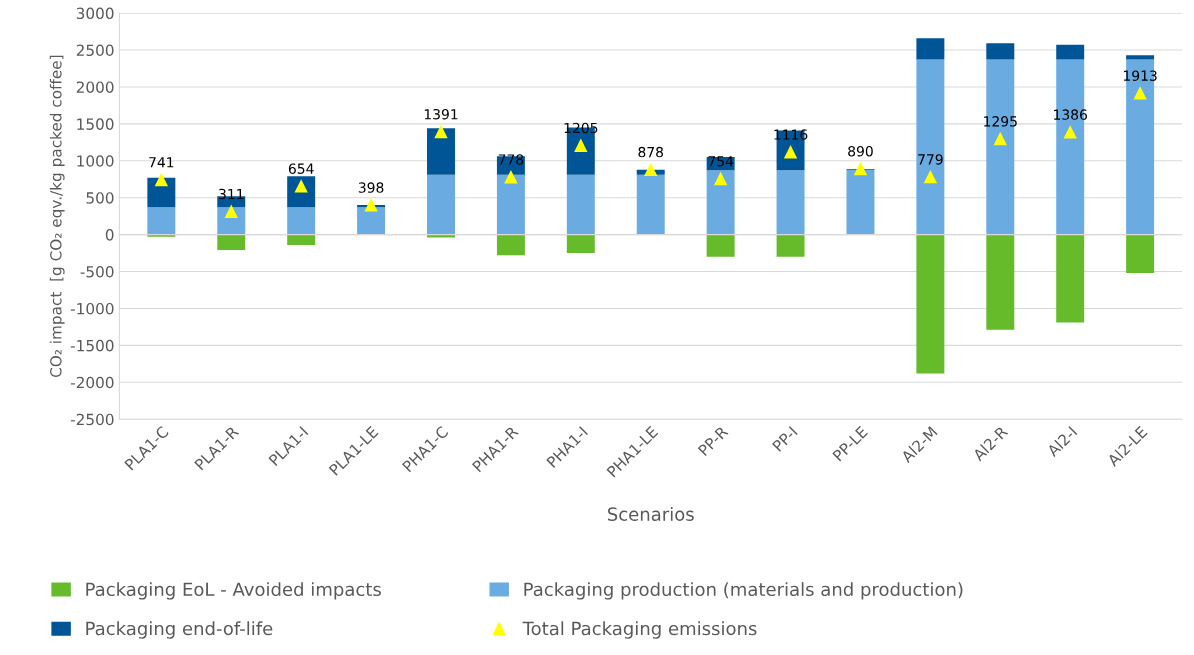 The image size is (1194, 655). Describe the element at coordinates (92, 345) in the screenshot. I see `y-tick-label: -1500` at that location.